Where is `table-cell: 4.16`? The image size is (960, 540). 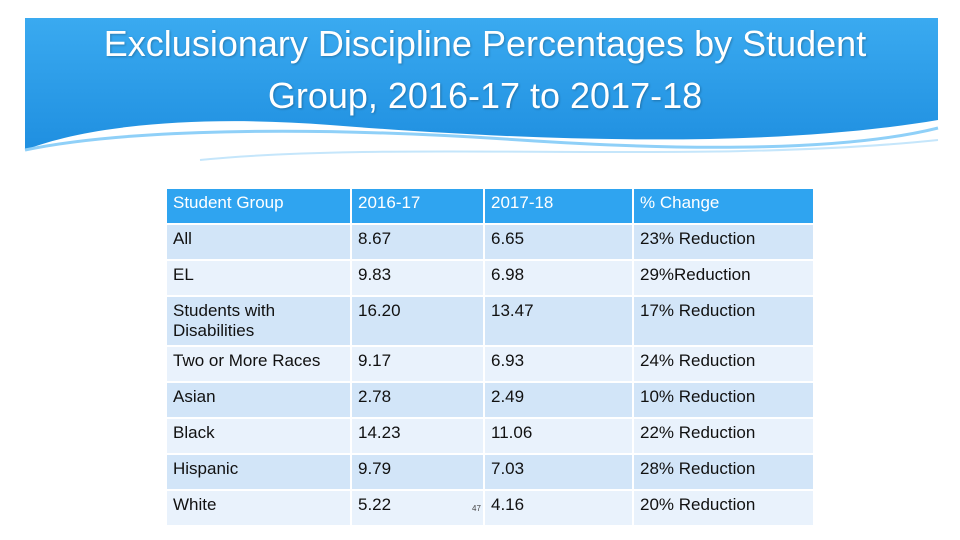
table-cell: 4.16 is located at coordinates (558, 508).